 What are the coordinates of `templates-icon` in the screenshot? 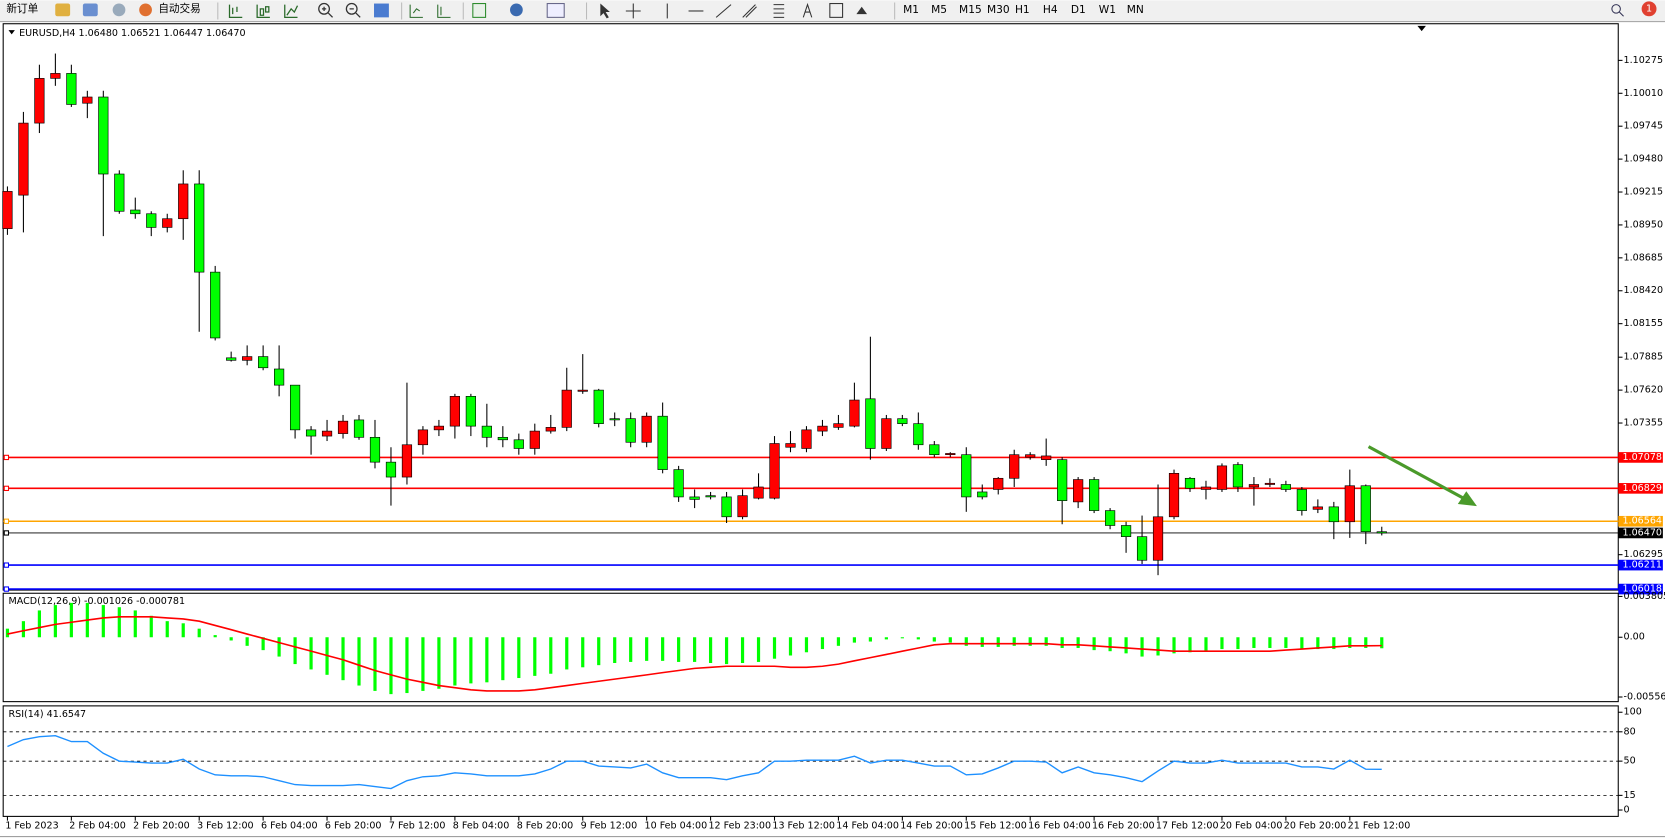 It's located at (555, 10).